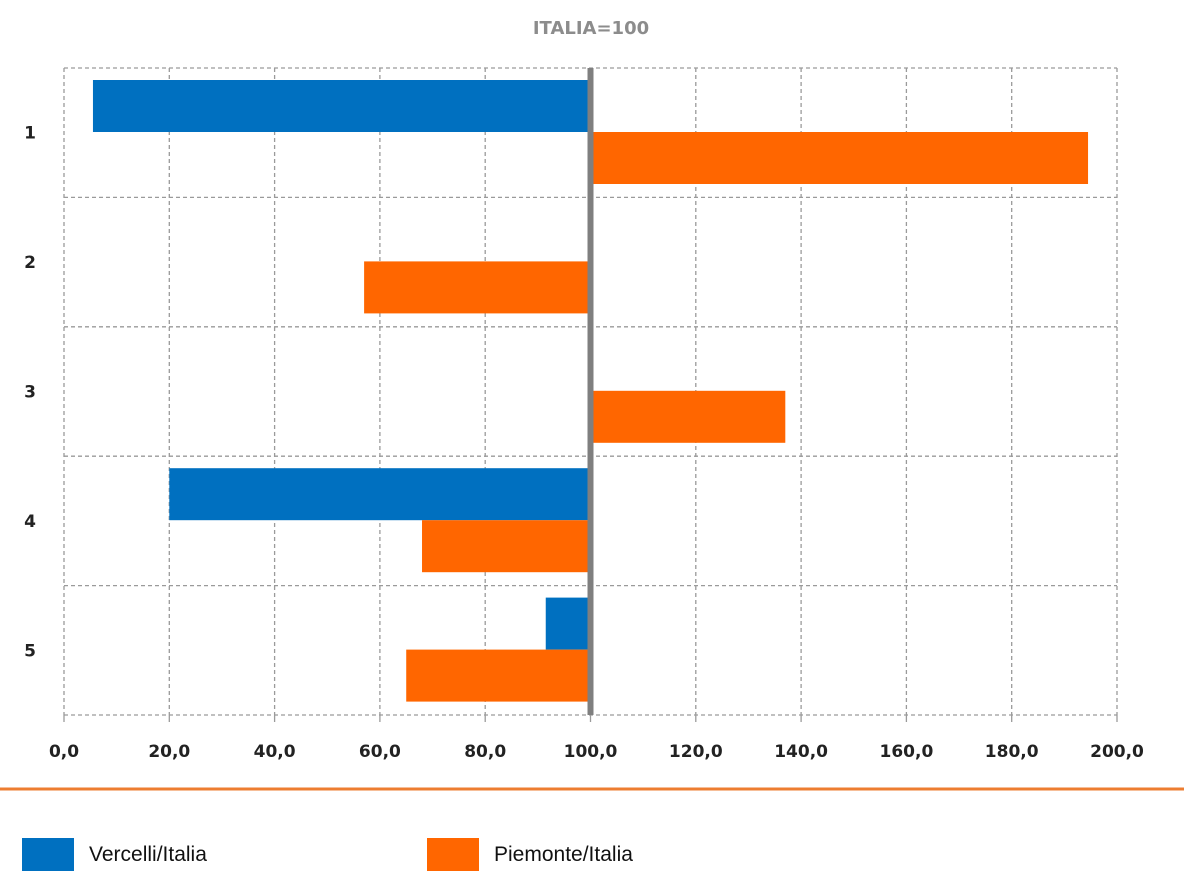 The height and width of the screenshot is (873, 1184). What do you see at coordinates (591, 752) in the screenshot?
I see `x-tick-label: 100,0` at bounding box center [591, 752].